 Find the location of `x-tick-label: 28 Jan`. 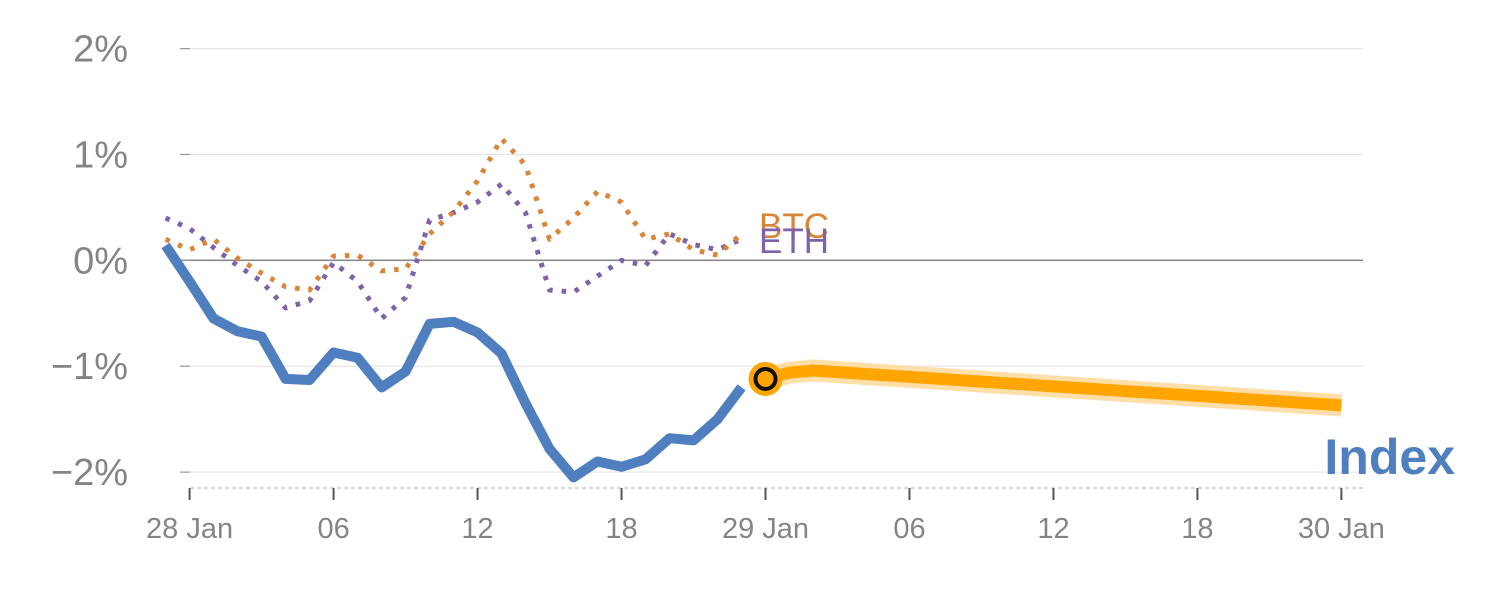

x-tick-label: 28 Jan is located at coordinates (189, 529).